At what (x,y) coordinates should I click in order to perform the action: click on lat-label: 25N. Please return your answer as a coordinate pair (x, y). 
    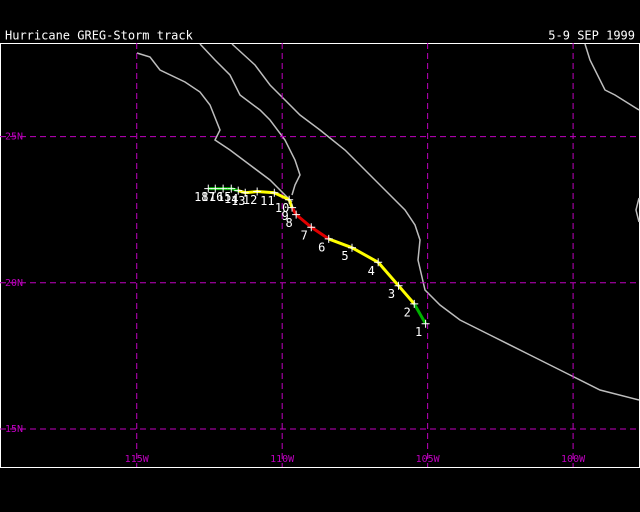
    Looking at the image, I should click on (14, 137).